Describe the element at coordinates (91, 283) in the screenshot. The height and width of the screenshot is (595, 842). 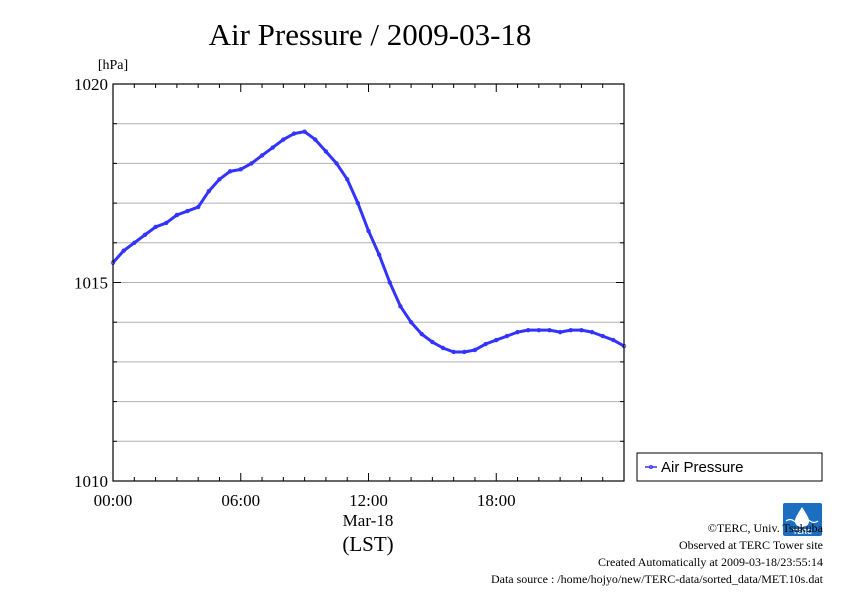
I see `y-tick-label: 1015` at that location.